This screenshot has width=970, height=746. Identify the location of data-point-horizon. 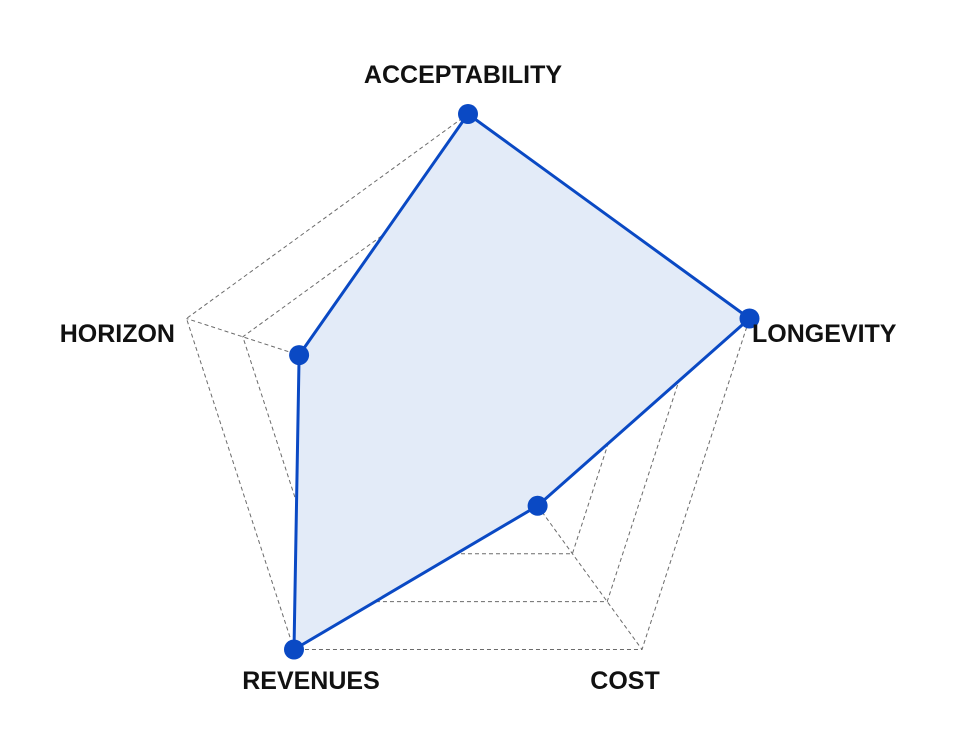
(299, 355).